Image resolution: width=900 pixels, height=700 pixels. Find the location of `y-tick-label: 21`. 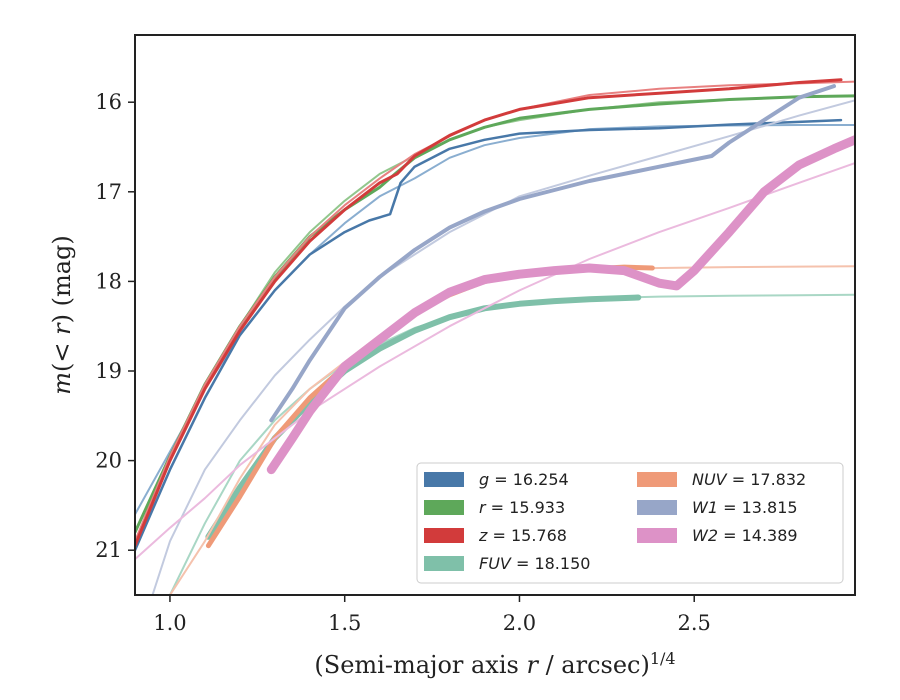

y-tick-label: 21 is located at coordinates (108, 550).